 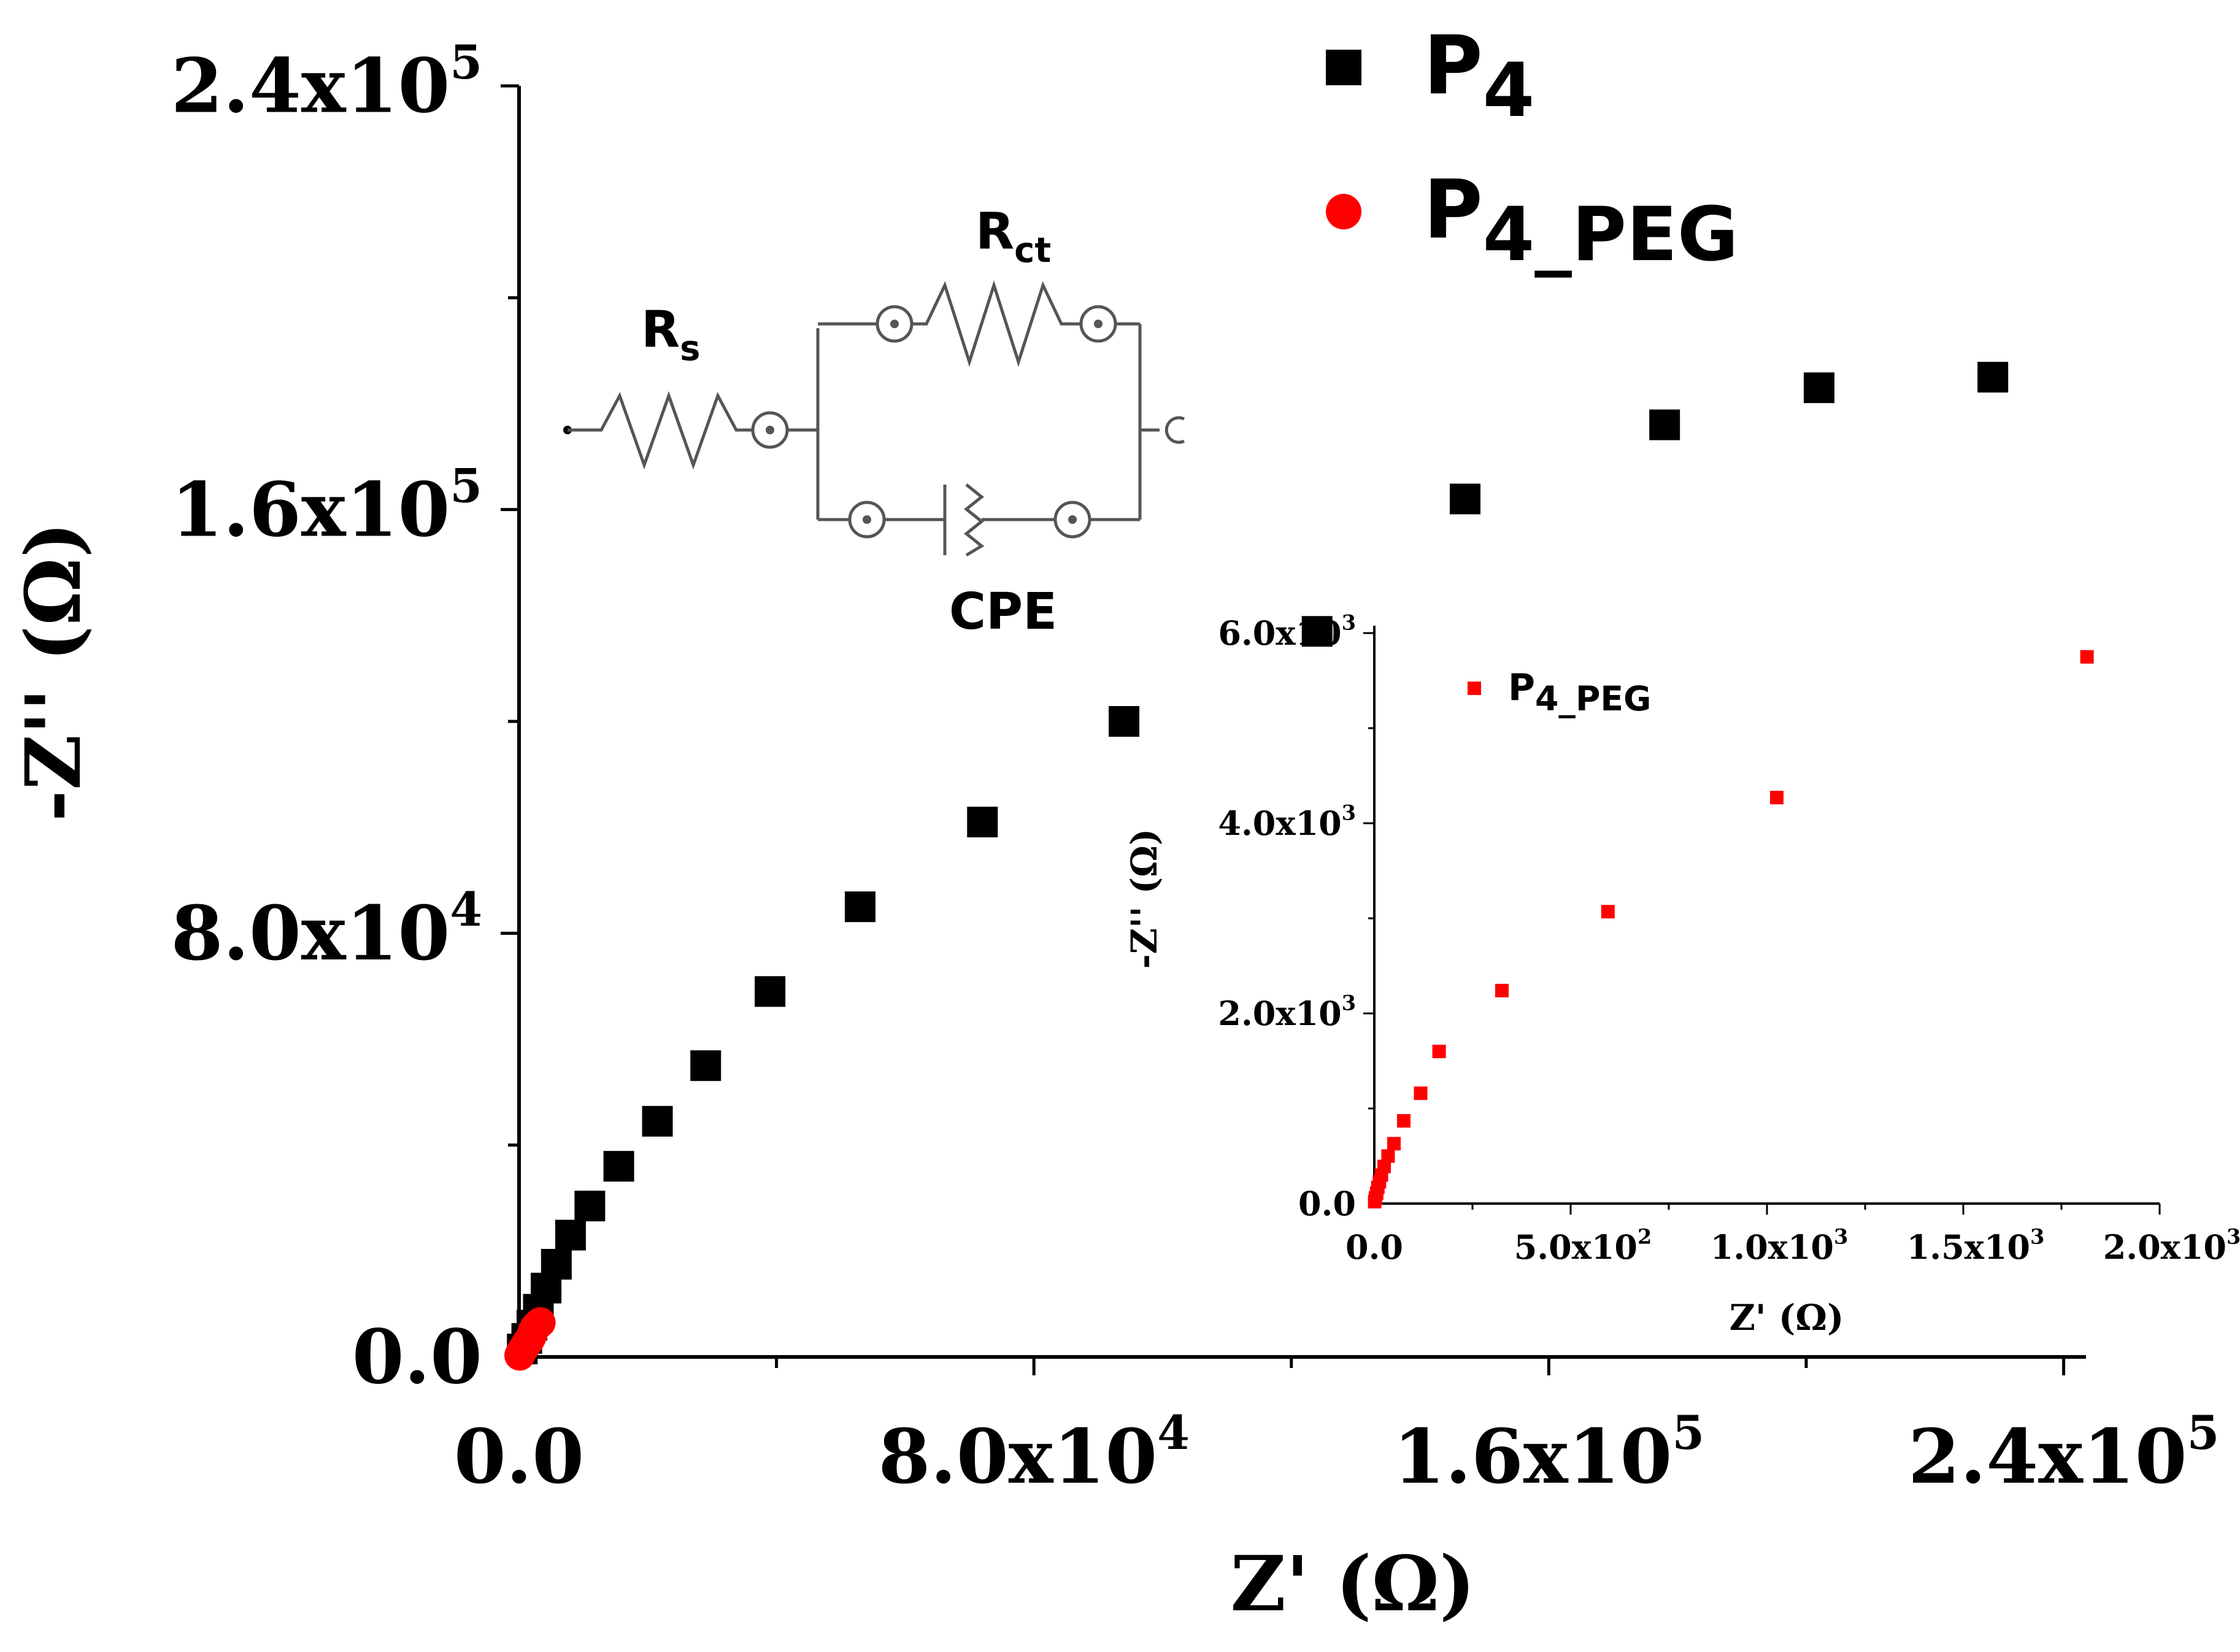 I want to click on inset-x-tick-label: 5.0x10², so click(x=1583, y=1246).